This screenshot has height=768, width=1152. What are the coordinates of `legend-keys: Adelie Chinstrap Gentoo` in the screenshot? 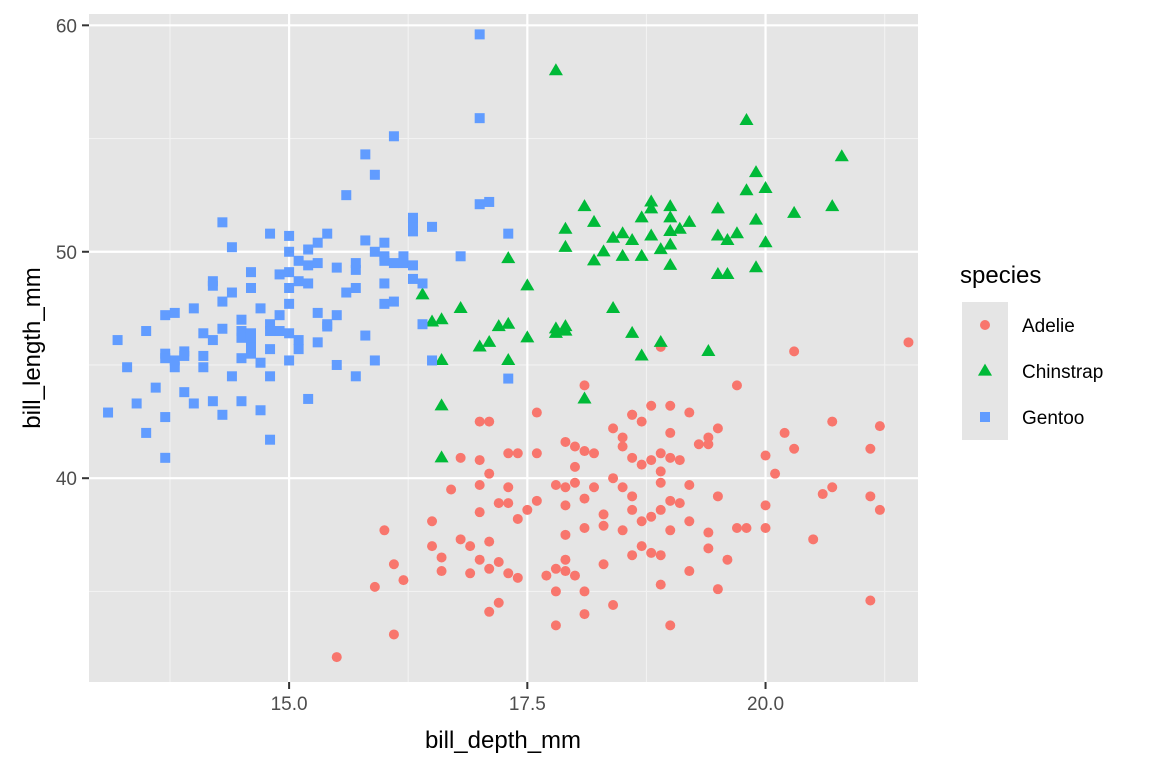 It's located at (1032, 371).